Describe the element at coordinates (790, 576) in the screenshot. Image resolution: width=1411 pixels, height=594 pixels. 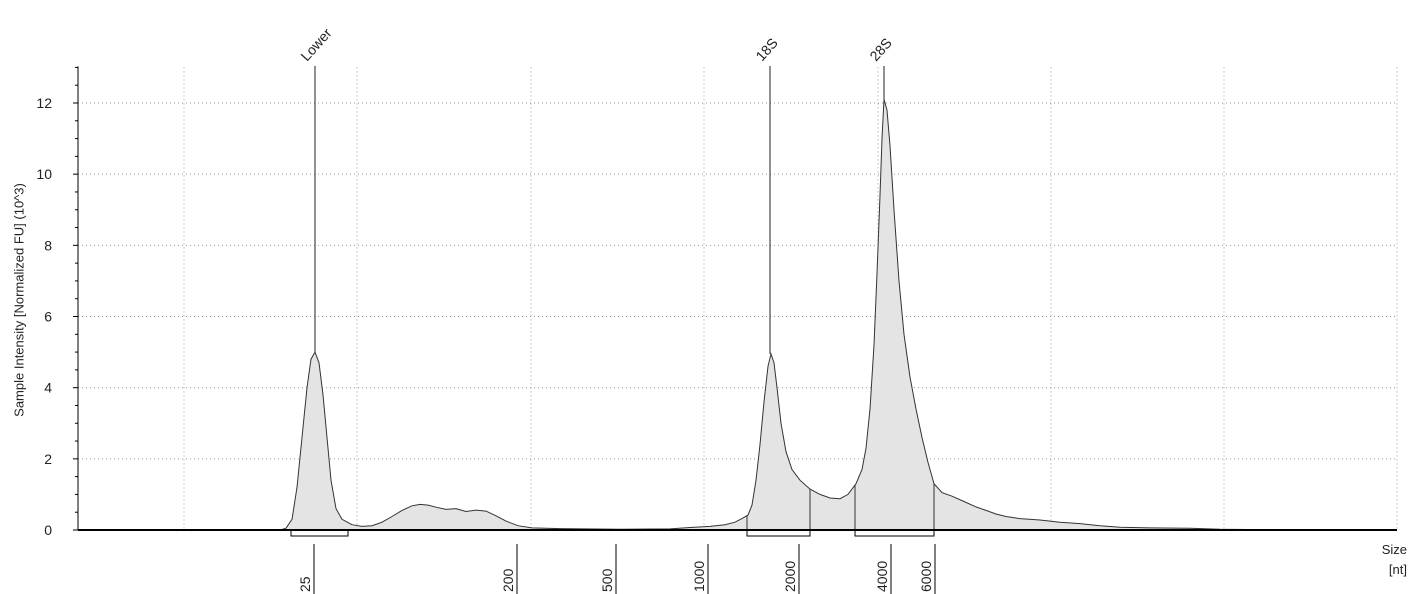
I see `x-tick-label: 2000` at that location.